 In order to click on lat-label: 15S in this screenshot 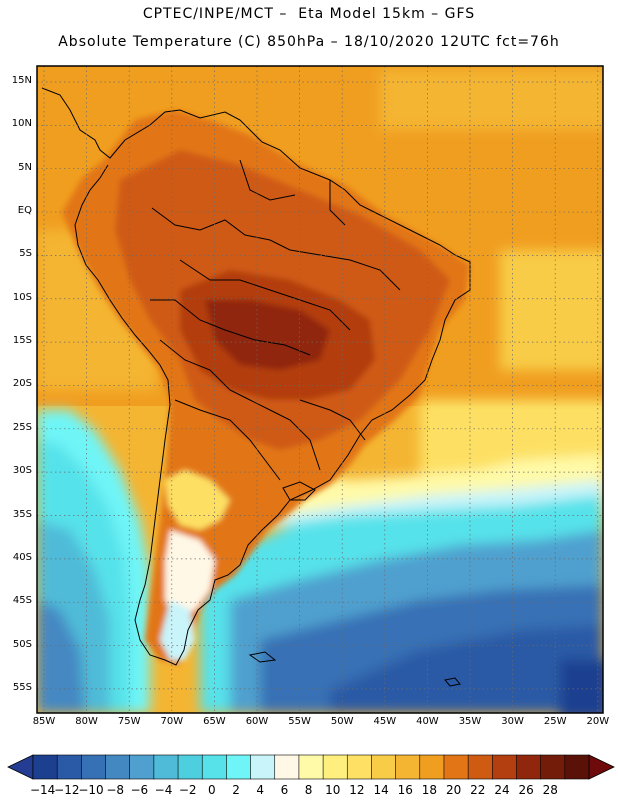, I will do `click(22, 341)`.